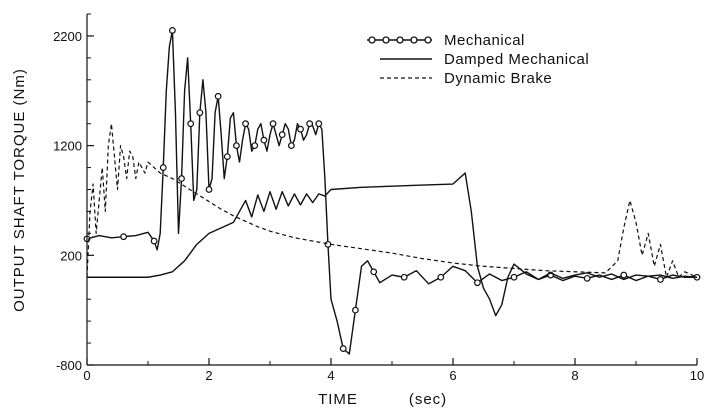 This screenshot has height=413, width=711. I want to click on y-tick-label: 2200, so click(67, 36).